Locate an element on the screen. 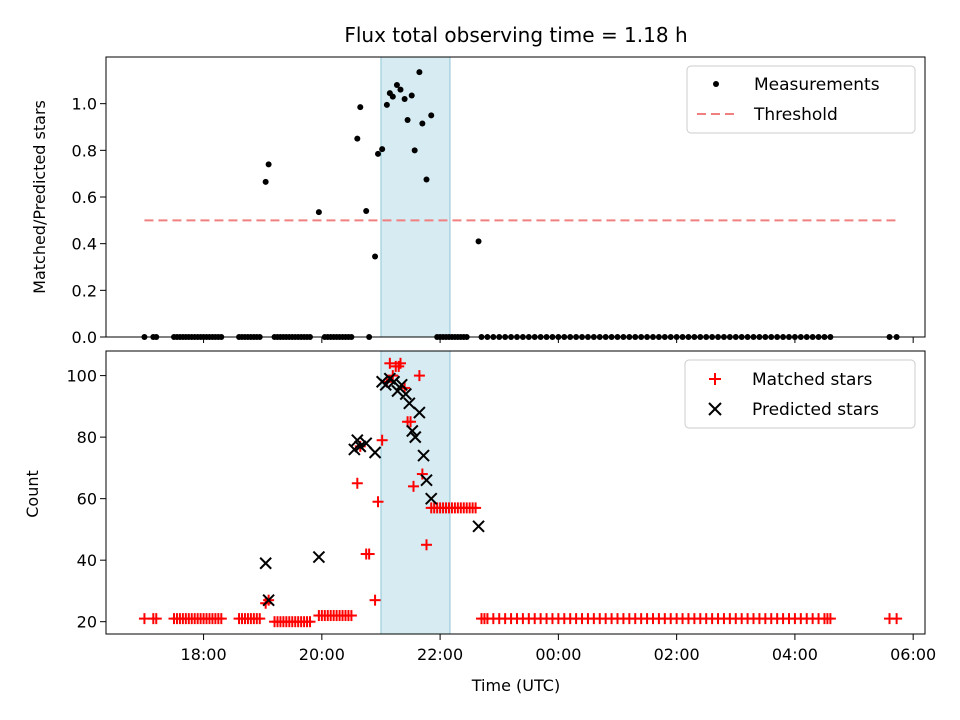  top-ytick-label: 1.0 is located at coordinates (84, 104).